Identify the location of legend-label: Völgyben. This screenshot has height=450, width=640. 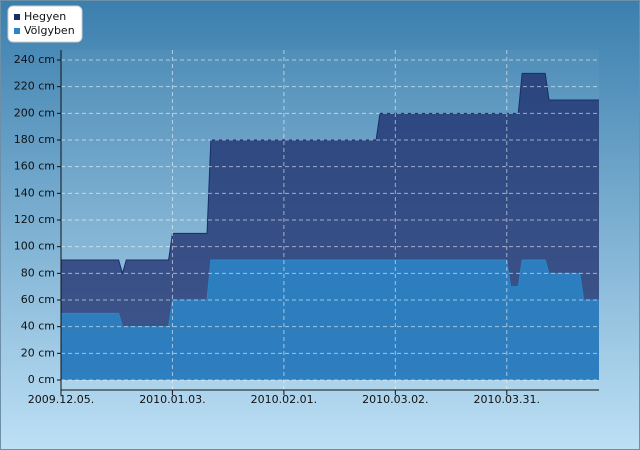
(49, 30).